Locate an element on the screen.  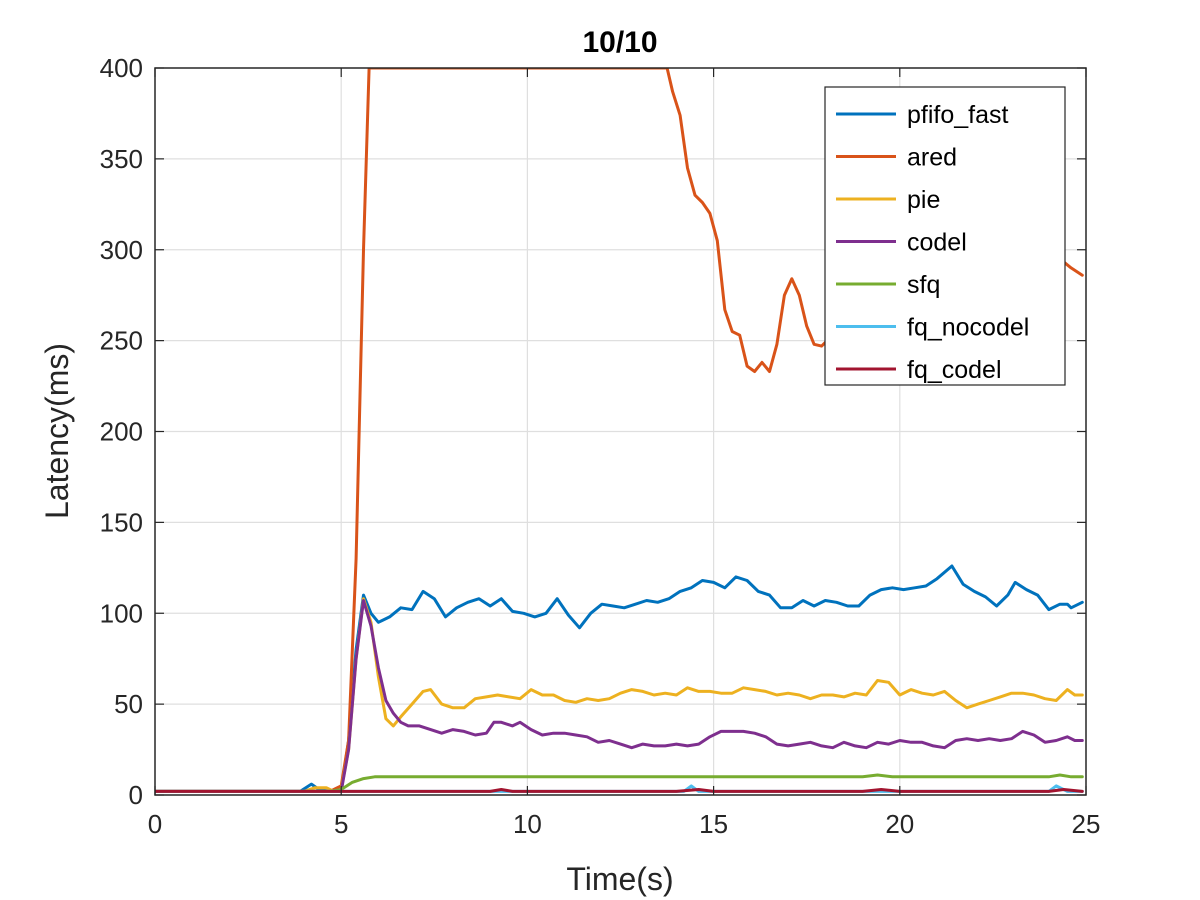
legend-label: pie is located at coordinates (923, 200).